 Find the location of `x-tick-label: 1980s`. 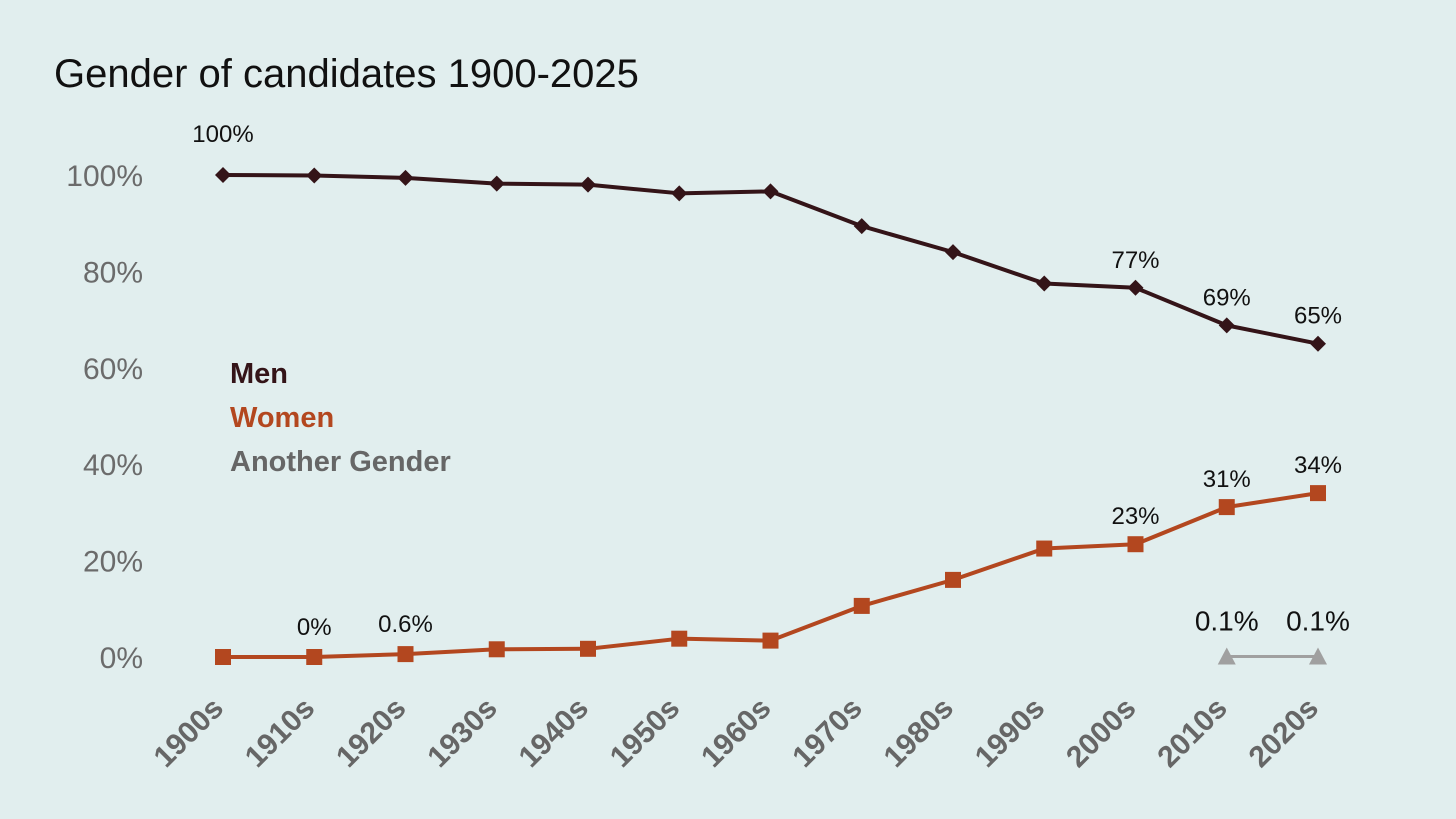

x-tick-label: 1980s is located at coordinates (919, 733).